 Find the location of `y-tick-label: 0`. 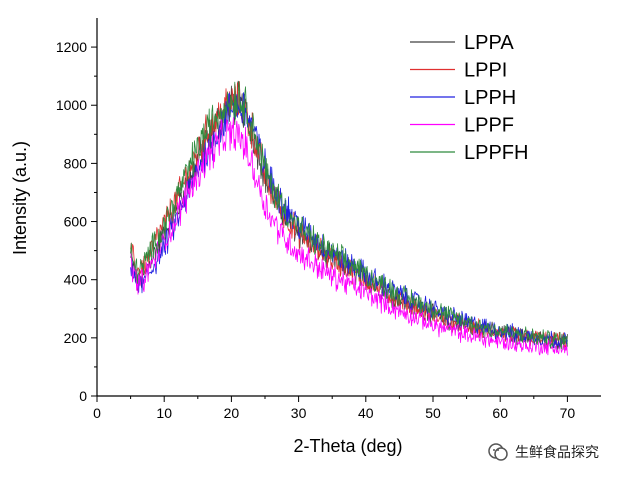

y-tick-label: 0 is located at coordinates (83, 396).